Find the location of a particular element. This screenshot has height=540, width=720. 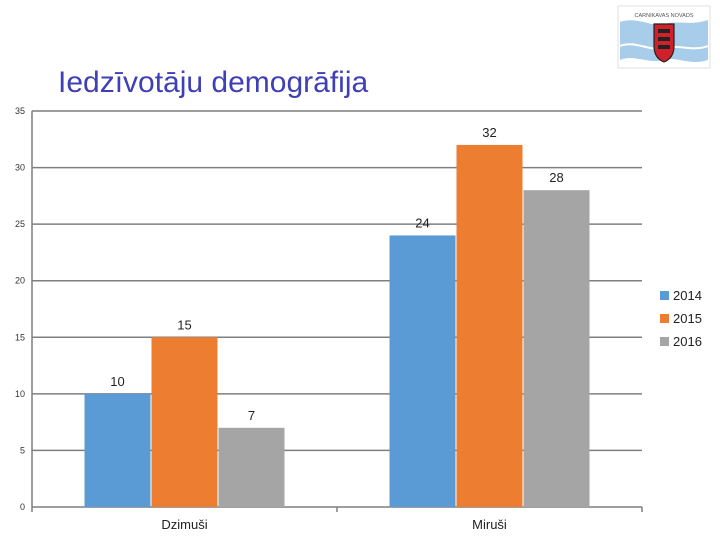

y-tick-label: 15 is located at coordinates (20, 337).